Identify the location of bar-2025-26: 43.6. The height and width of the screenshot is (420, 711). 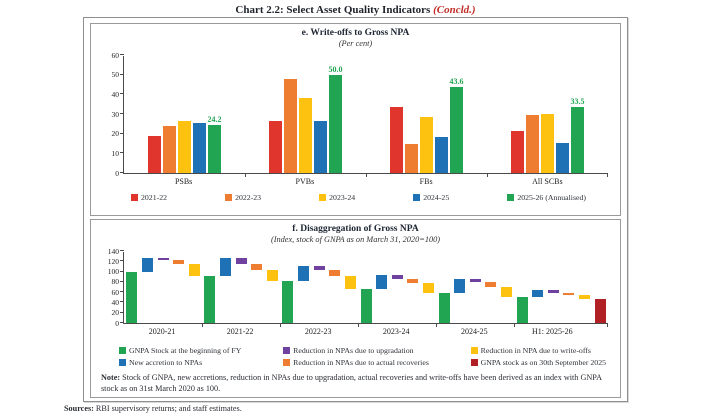
(457, 125).